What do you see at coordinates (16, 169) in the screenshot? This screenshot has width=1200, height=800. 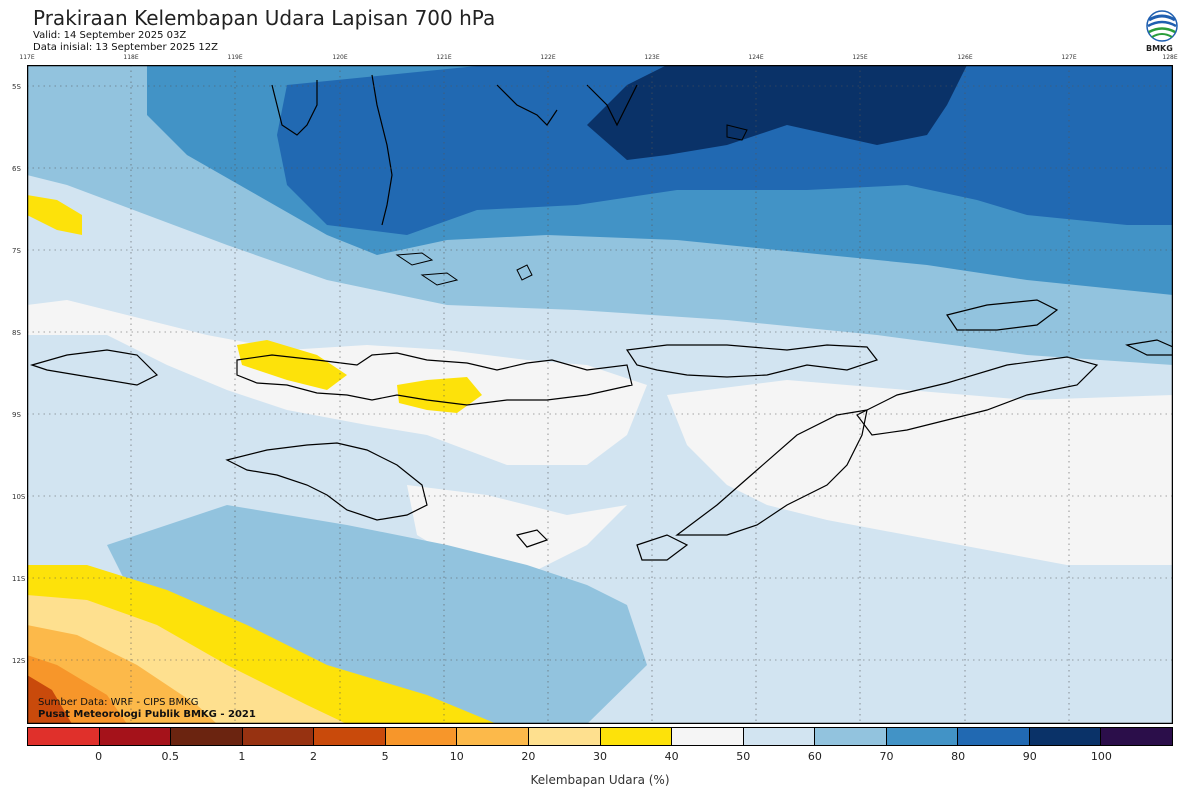 I see `lat-tick: 6S` at bounding box center [16, 169].